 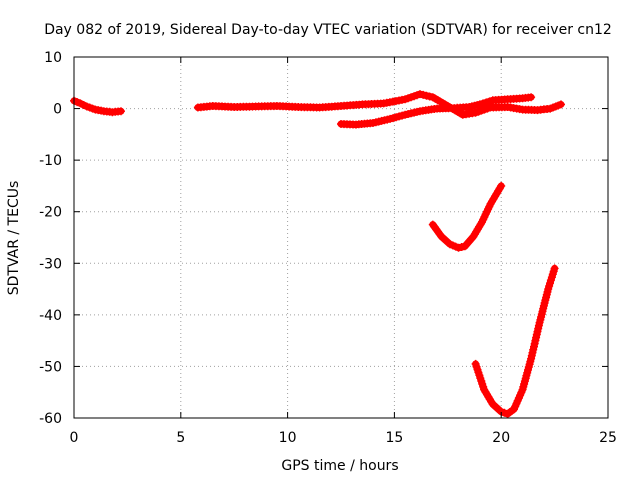 I want to click on x-tick-label: 20, so click(x=501, y=438).